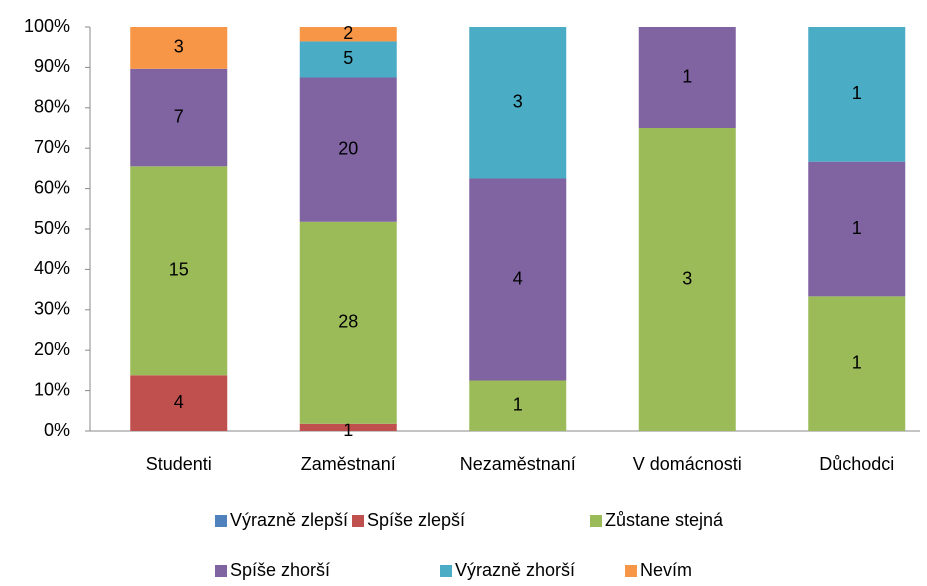 The width and height of the screenshot is (927, 586). Describe the element at coordinates (289, 520) in the screenshot. I see `legend-label: Výrazně zlepší` at that location.